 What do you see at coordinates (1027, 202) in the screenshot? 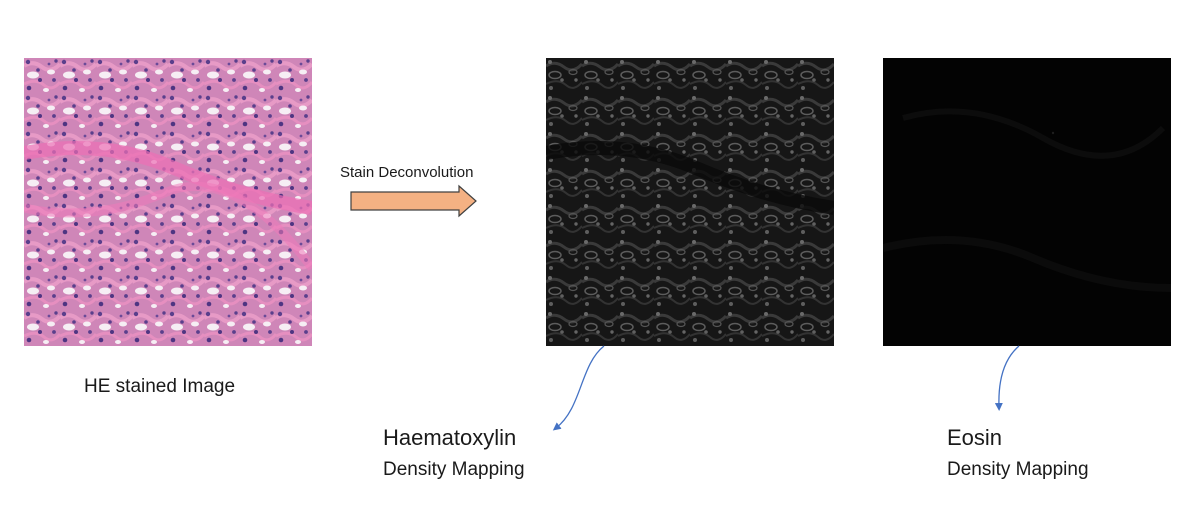
I see `eosin-density-map` at bounding box center [1027, 202].